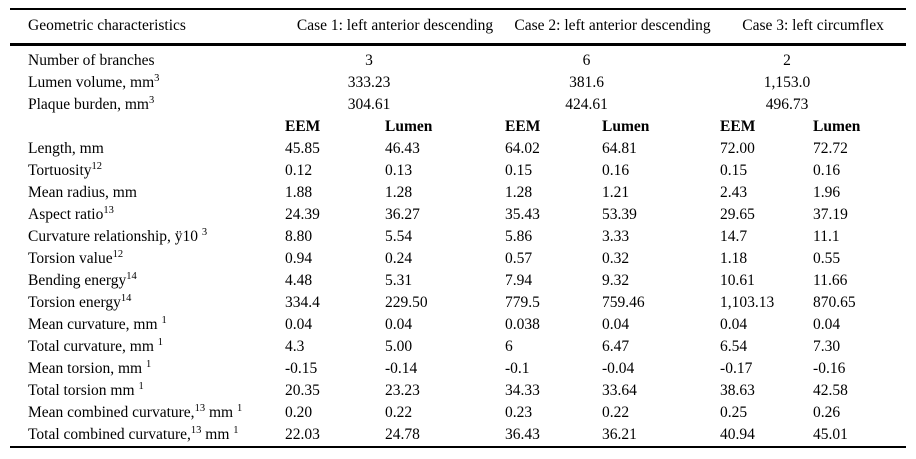  What do you see at coordinates (619, 390) in the screenshot?
I see `cell-value: 33.64` at bounding box center [619, 390].